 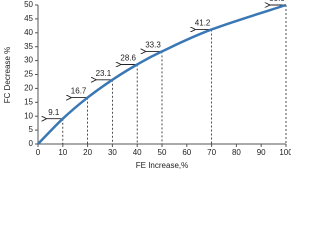 I want to click on value-label: 9.1, so click(x=54, y=112).